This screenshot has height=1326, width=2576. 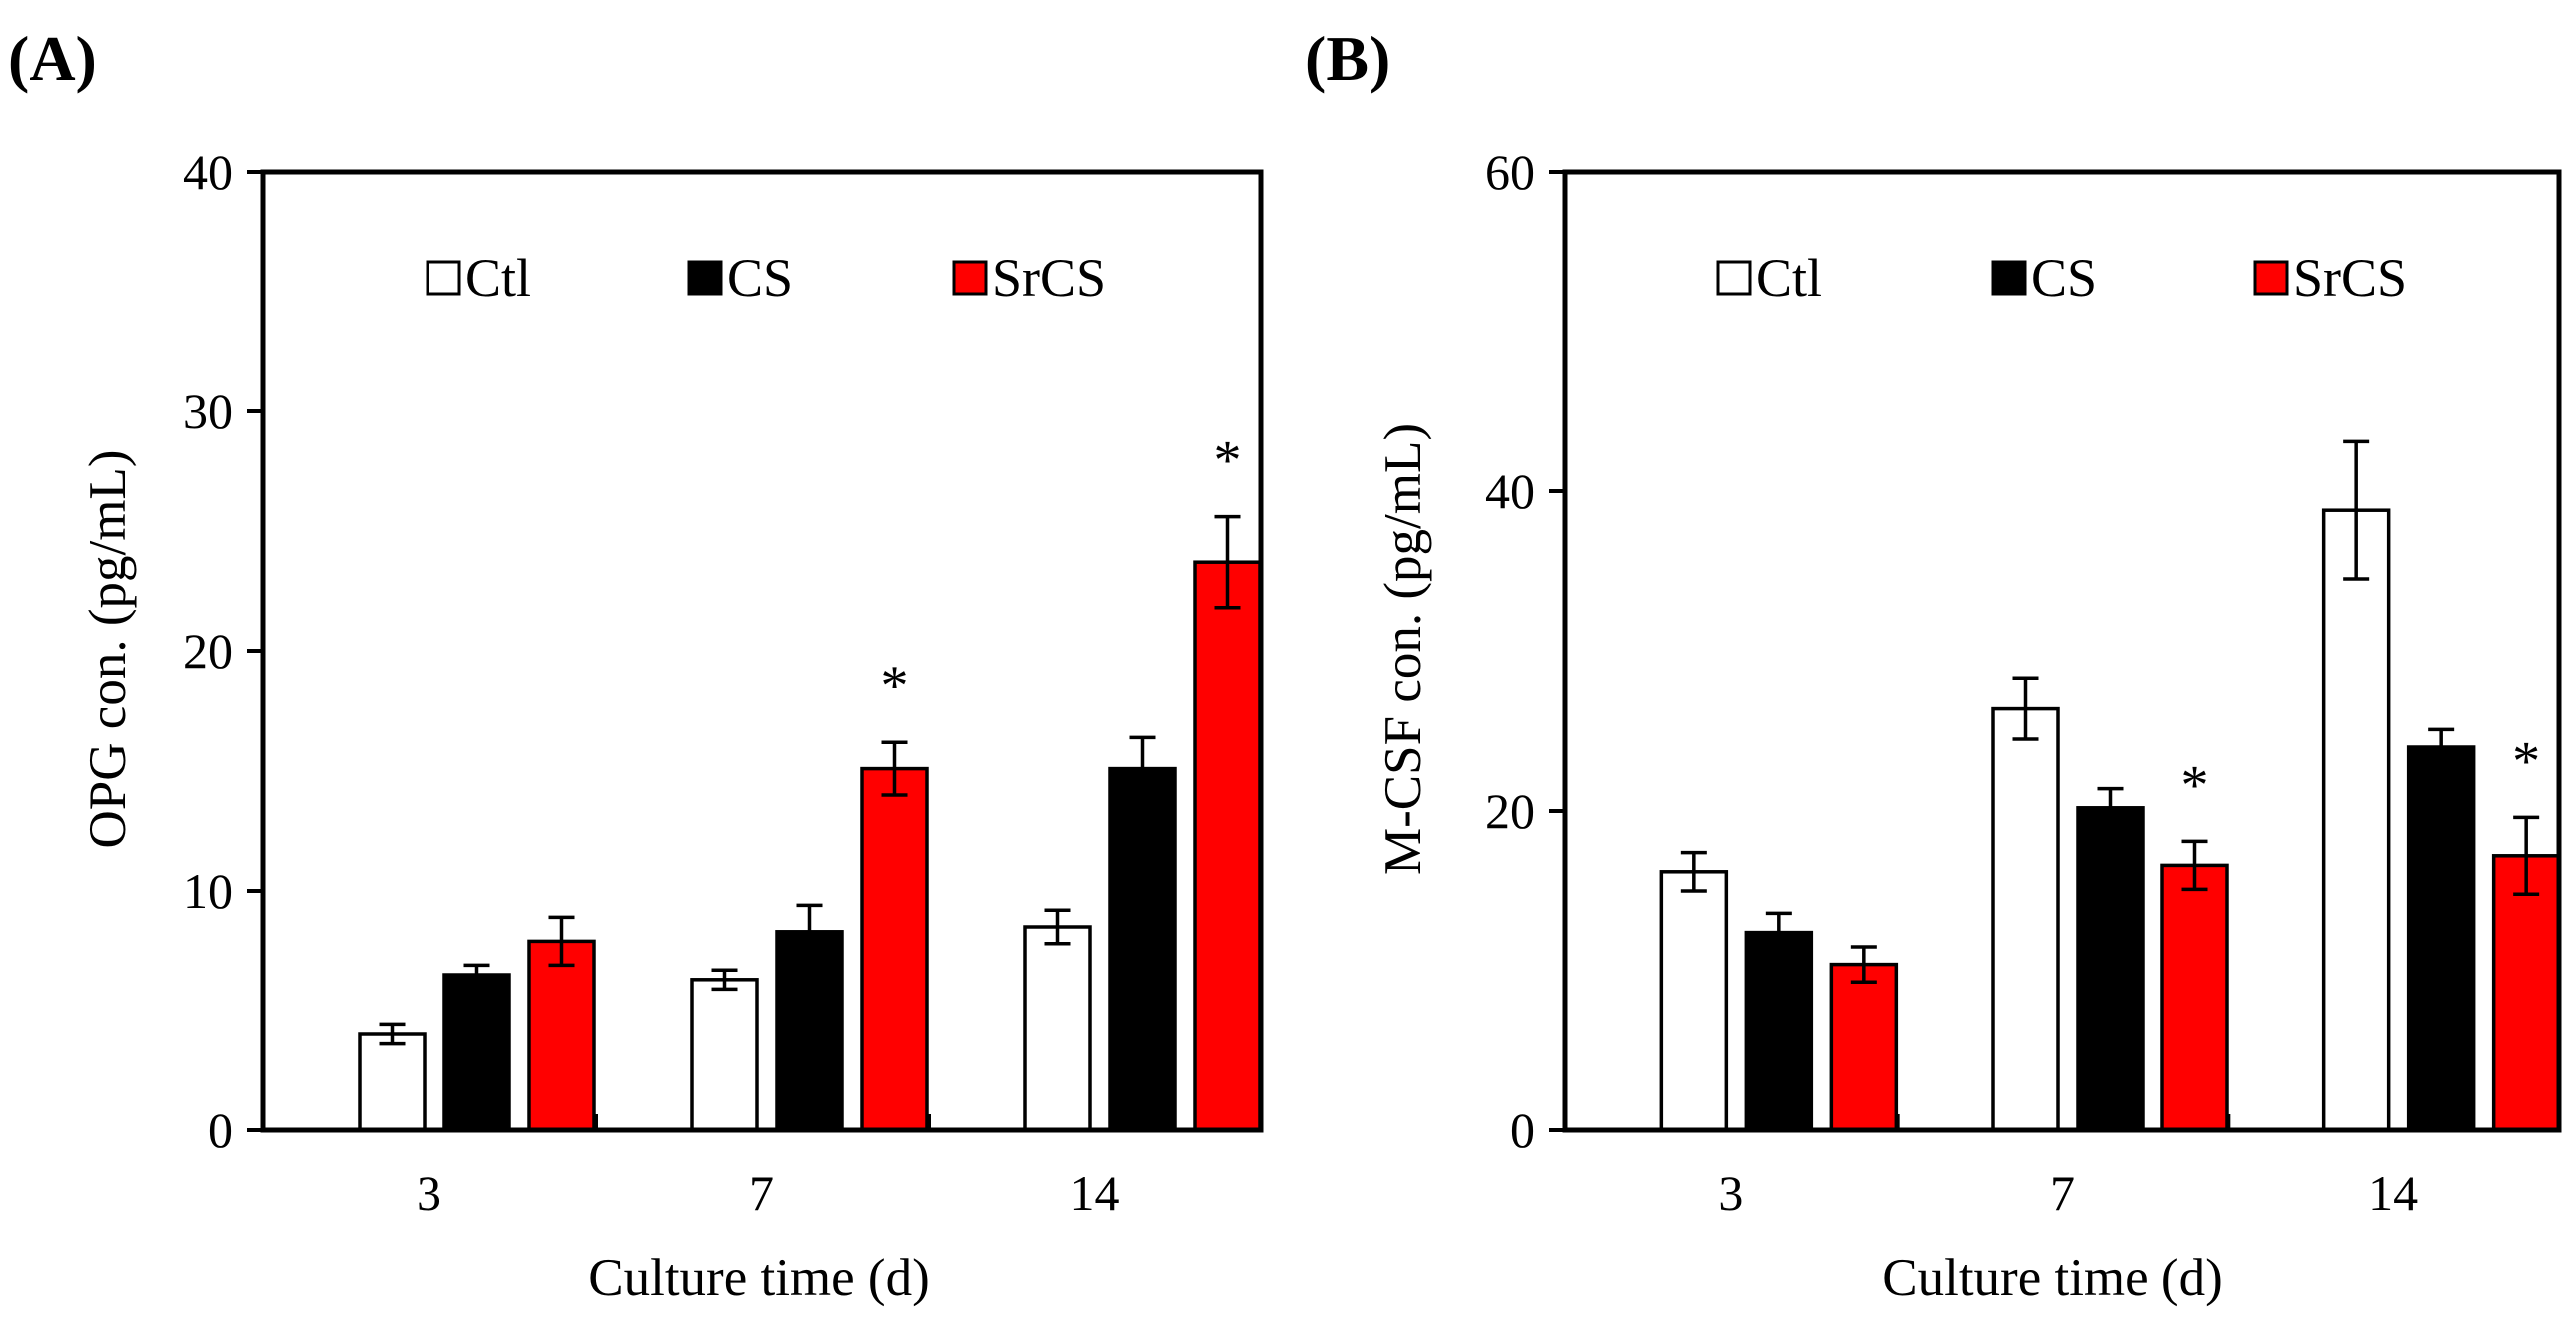 I want to click on panel-label-a: (A), so click(x=53, y=58).